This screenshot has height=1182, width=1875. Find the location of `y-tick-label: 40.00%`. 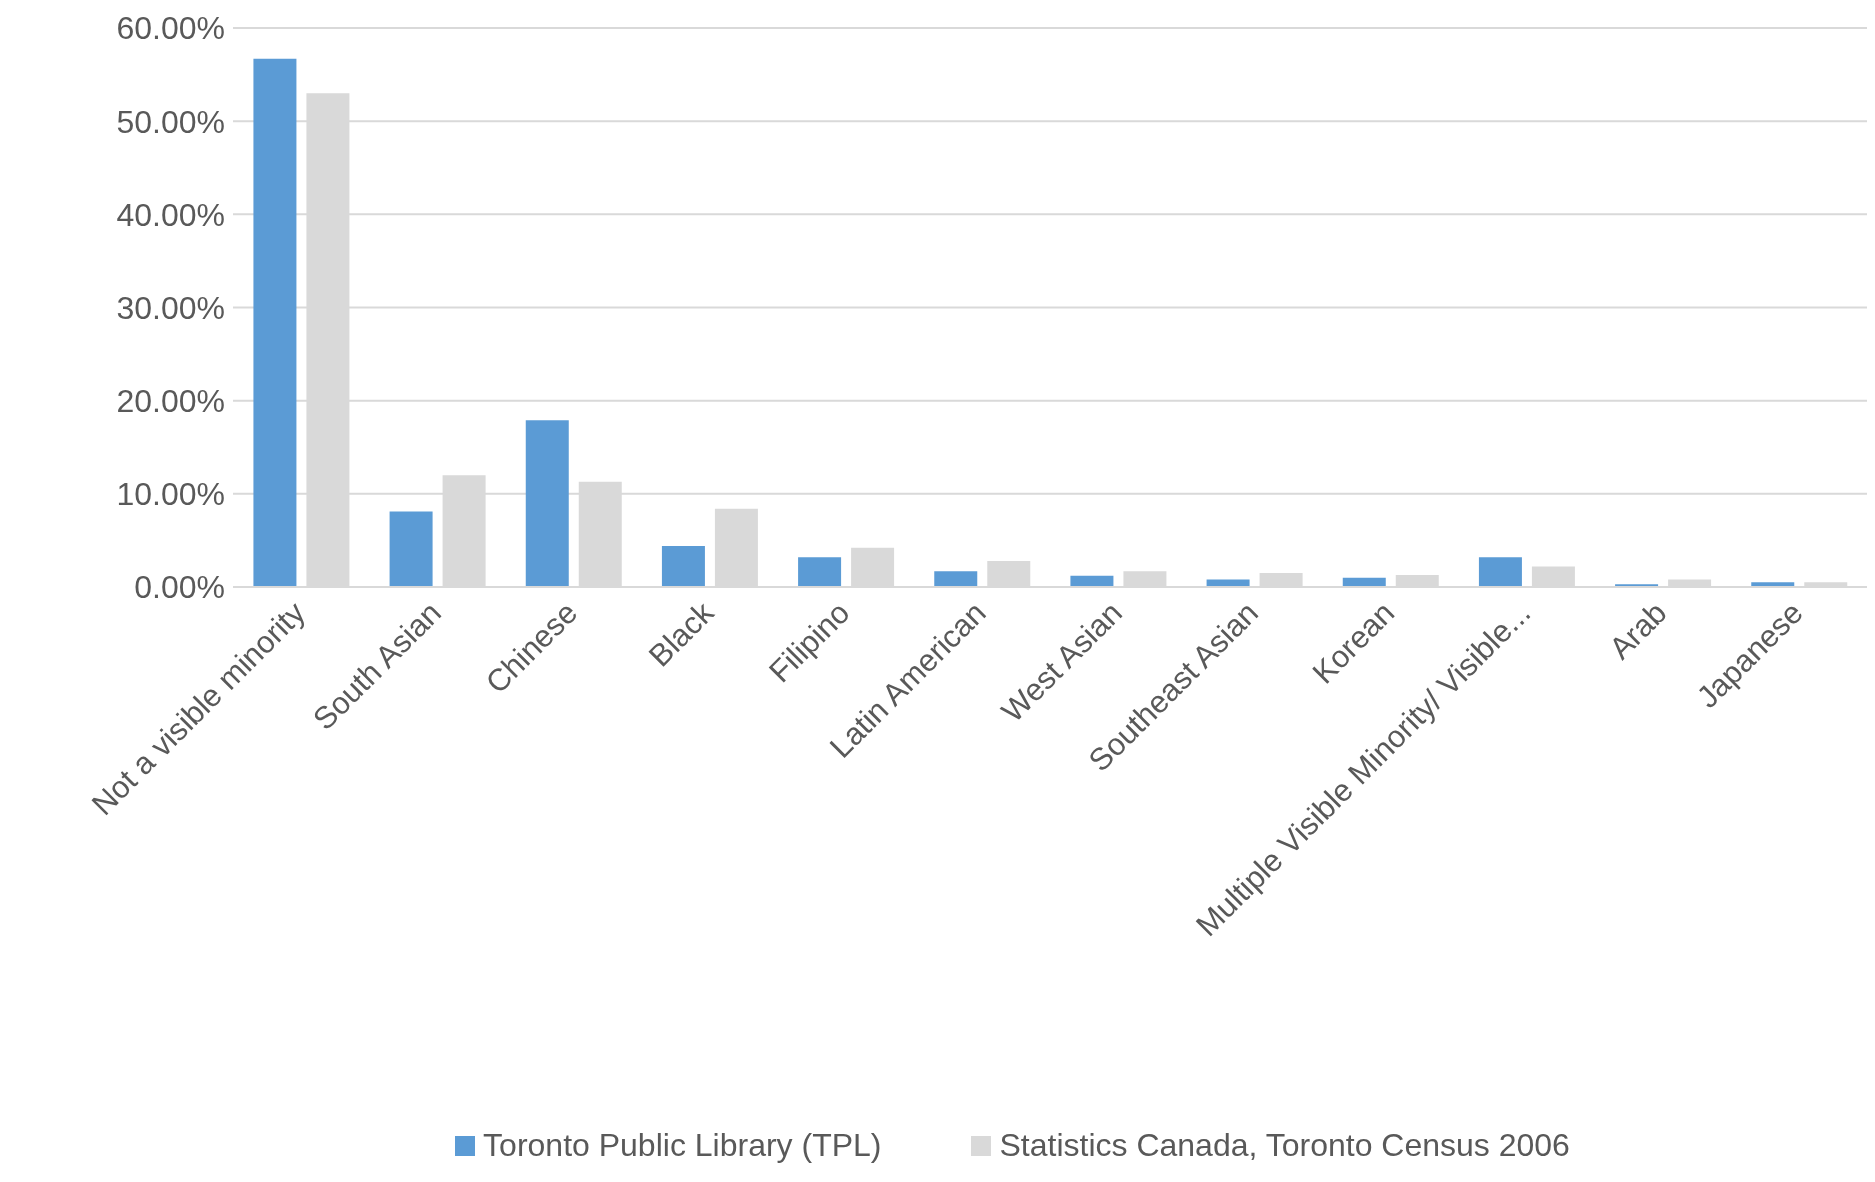

y-tick-label: 40.00% is located at coordinates (170, 214).